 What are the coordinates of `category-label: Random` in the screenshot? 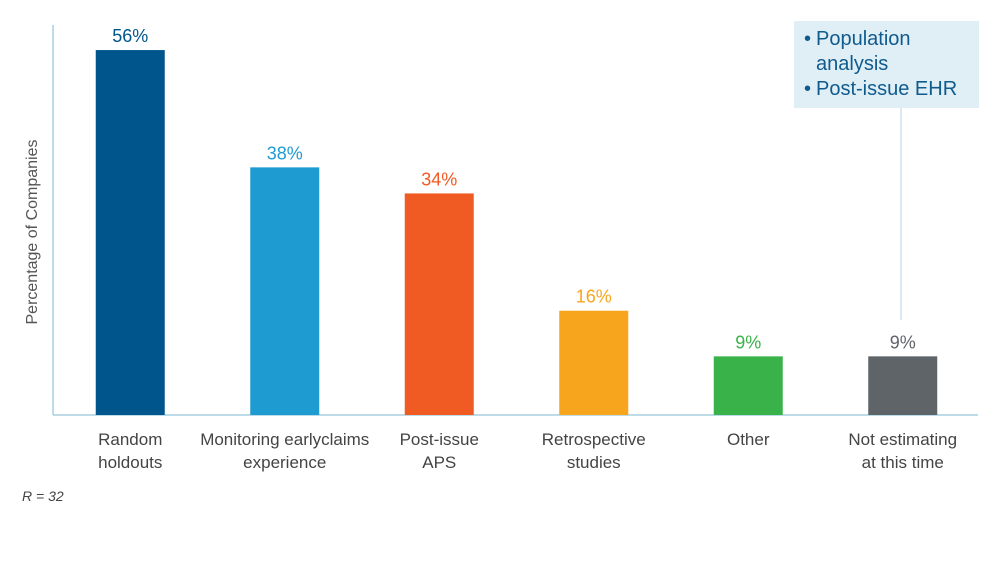 It's located at (130, 439).